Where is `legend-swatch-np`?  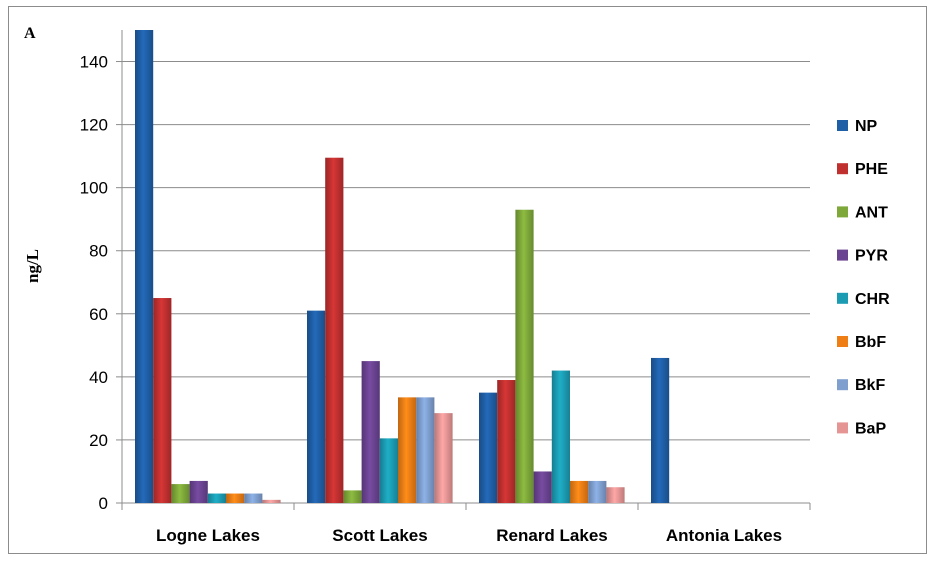 legend-swatch-np is located at coordinates (842, 125).